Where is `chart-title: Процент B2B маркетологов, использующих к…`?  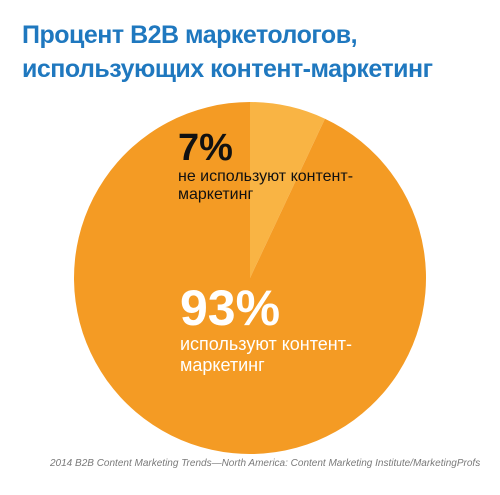
chart-title: Процент B2B маркетологов, использующих к… is located at coordinates (252, 52).